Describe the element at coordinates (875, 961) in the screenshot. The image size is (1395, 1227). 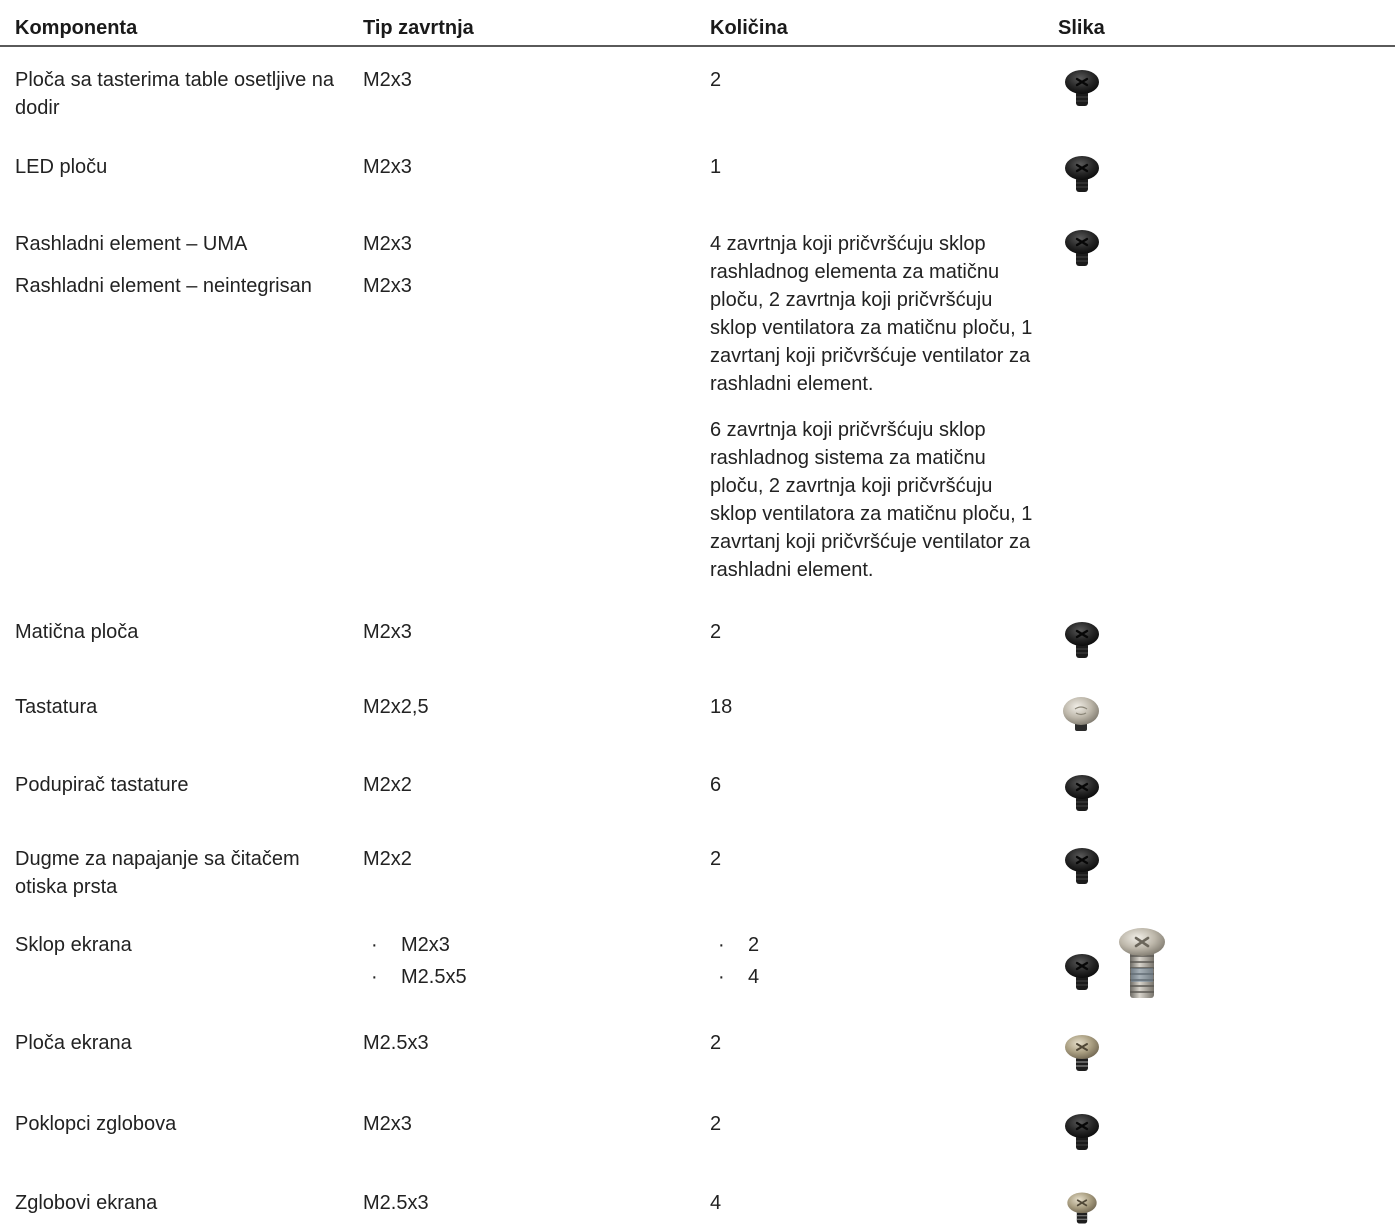
I see `quantity-cell: · 2 · 4` at that location.